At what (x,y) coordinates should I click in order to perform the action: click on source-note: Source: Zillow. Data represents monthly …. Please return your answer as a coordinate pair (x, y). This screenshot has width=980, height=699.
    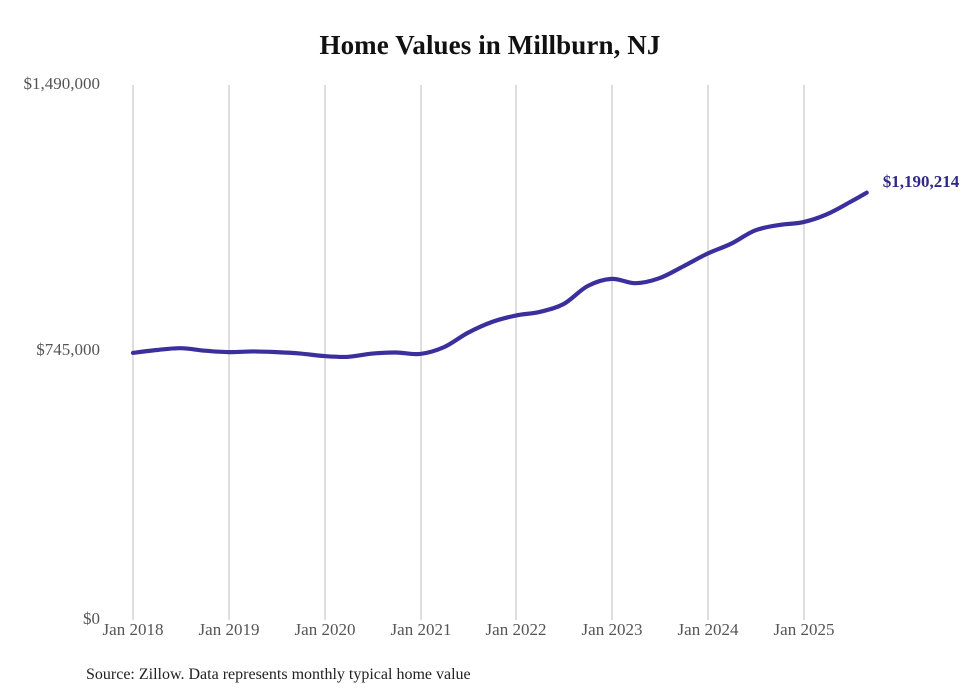
    Looking at the image, I should click on (278, 674).